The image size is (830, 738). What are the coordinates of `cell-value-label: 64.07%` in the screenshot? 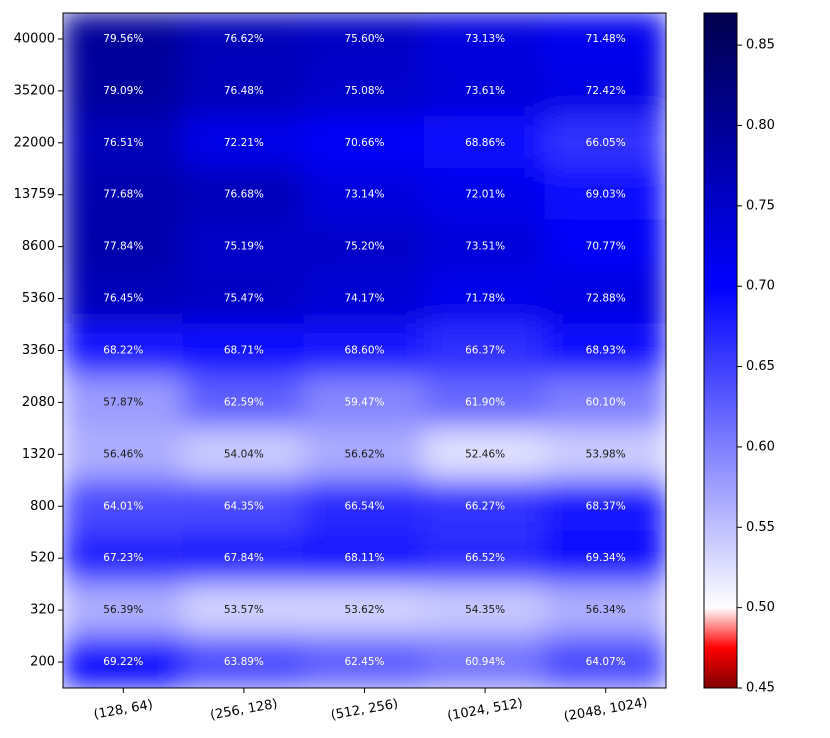 It's located at (606, 662).